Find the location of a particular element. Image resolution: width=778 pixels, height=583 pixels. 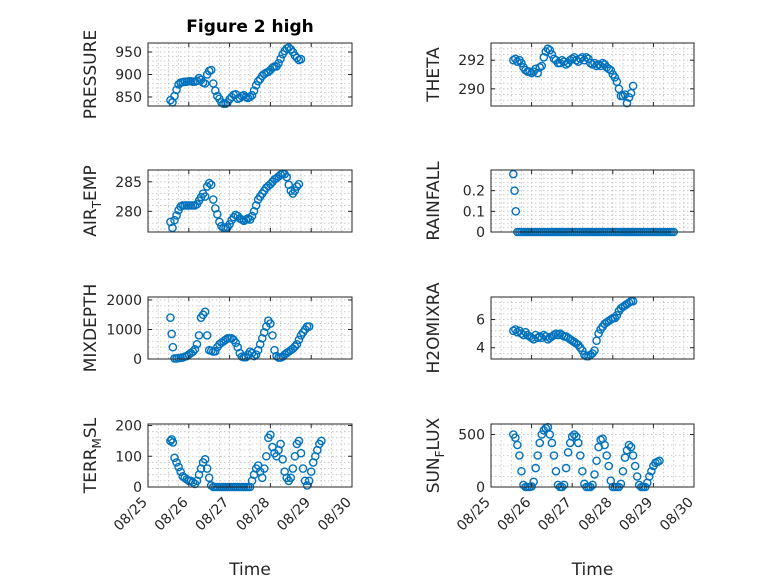

y-tick-label: 0.2 is located at coordinates (474, 192).